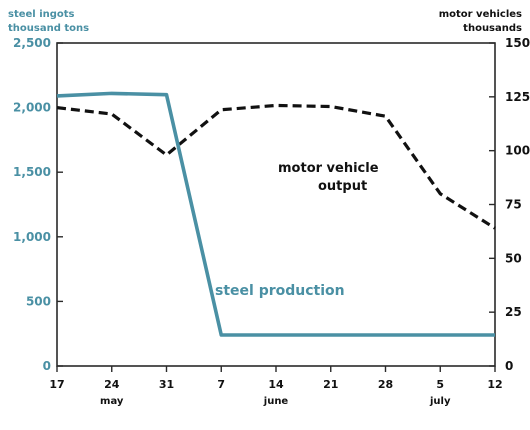  I want to click on right-axis: 0 25 50 75 100 125 150, so click(509, 204).